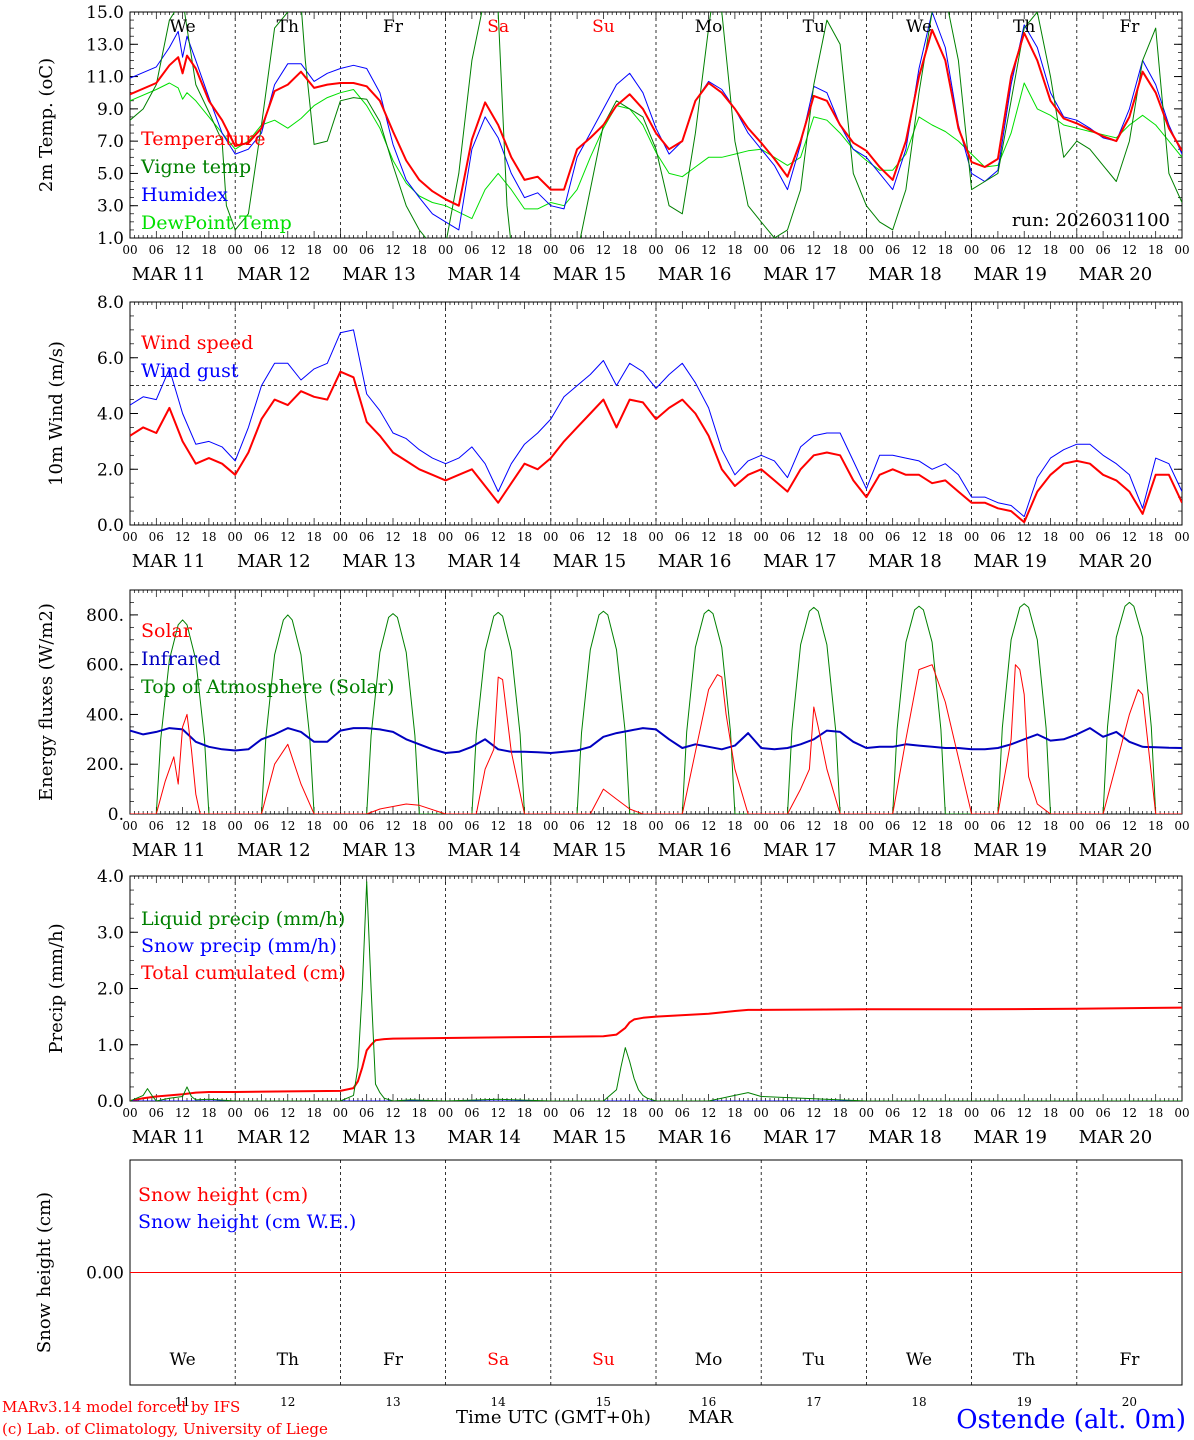  Describe the element at coordinates (105, 13) in the screenshot. I see `y-tick-label: 15.0` at that location.